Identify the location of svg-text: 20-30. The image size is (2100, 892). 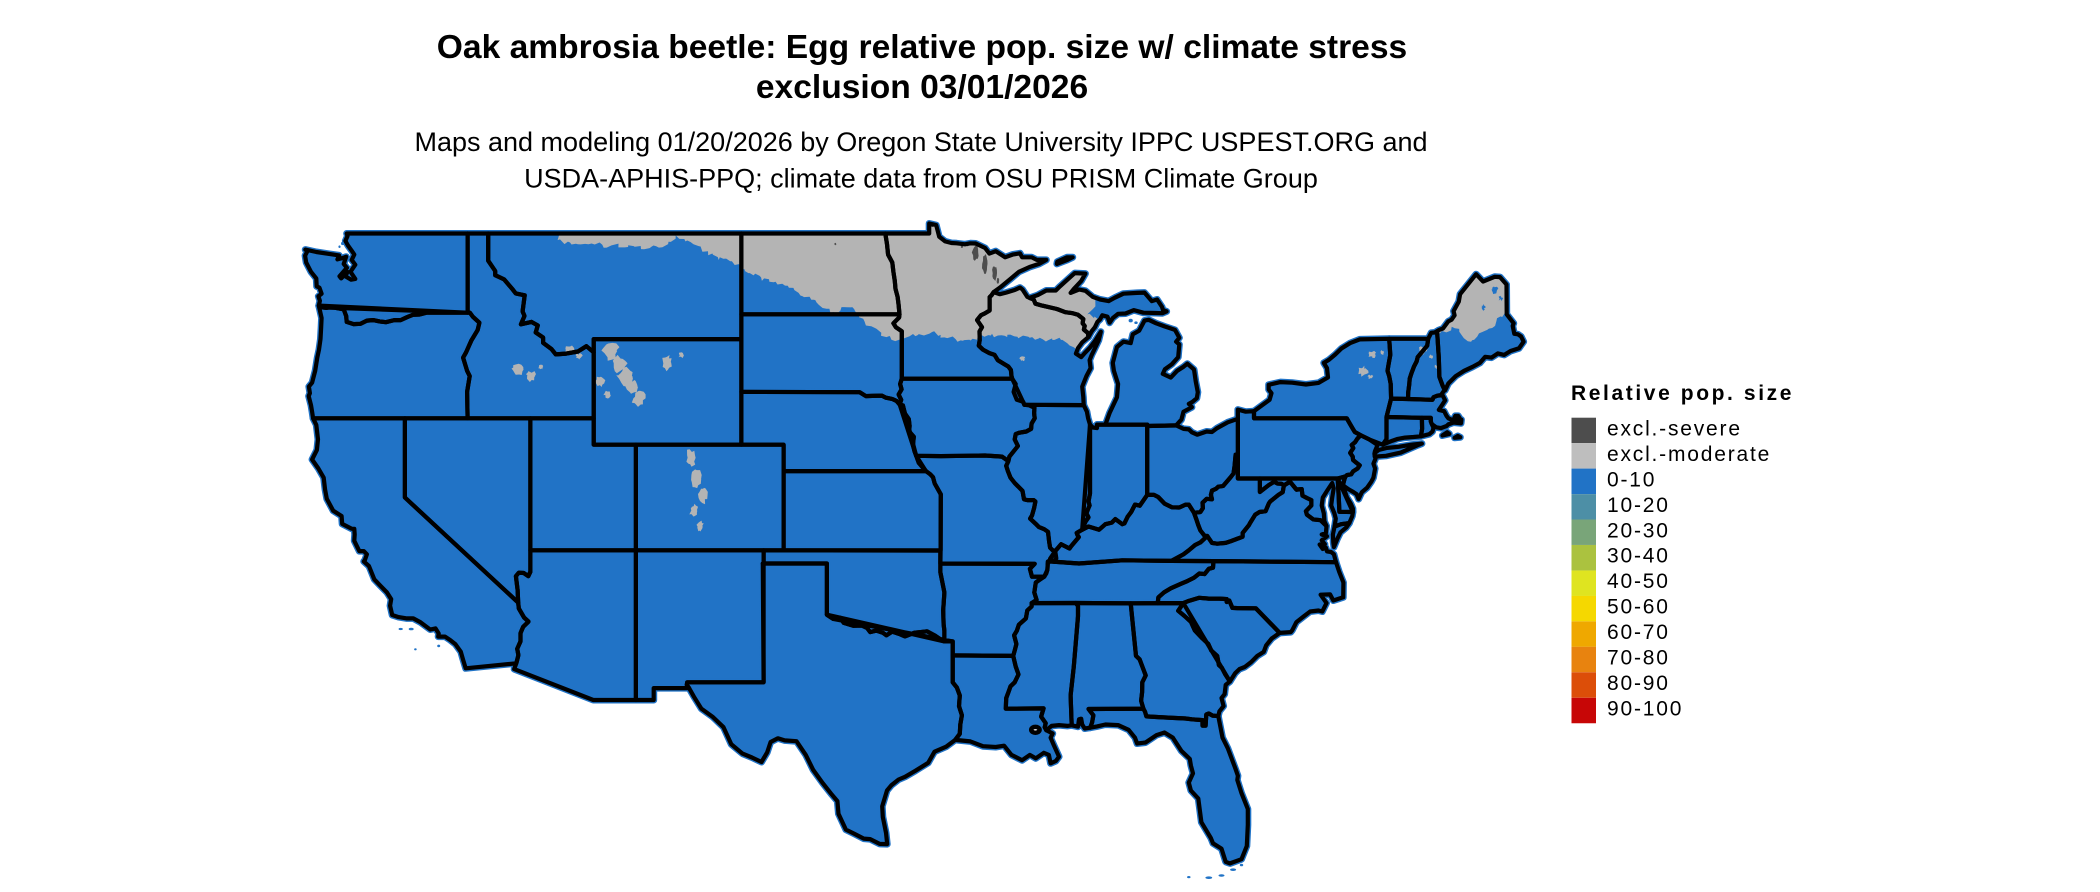
(1638, 530).